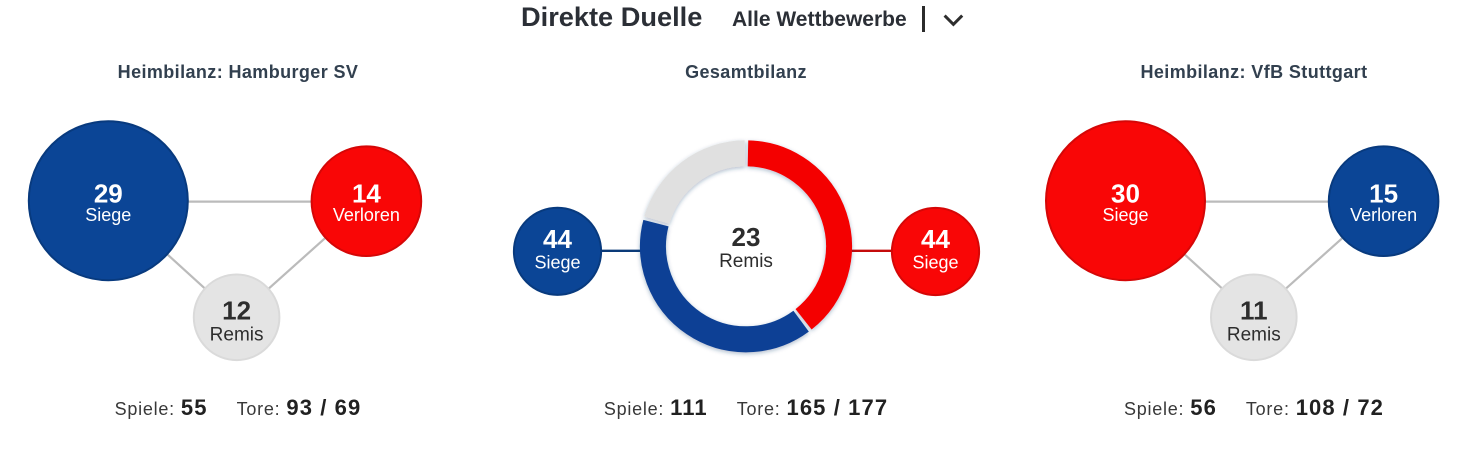 The height and width of the screenshot is (451, 1460). Describe the element at coordinates (1254, 311) in the screenshot. I see `svg-text: 11` at that location.